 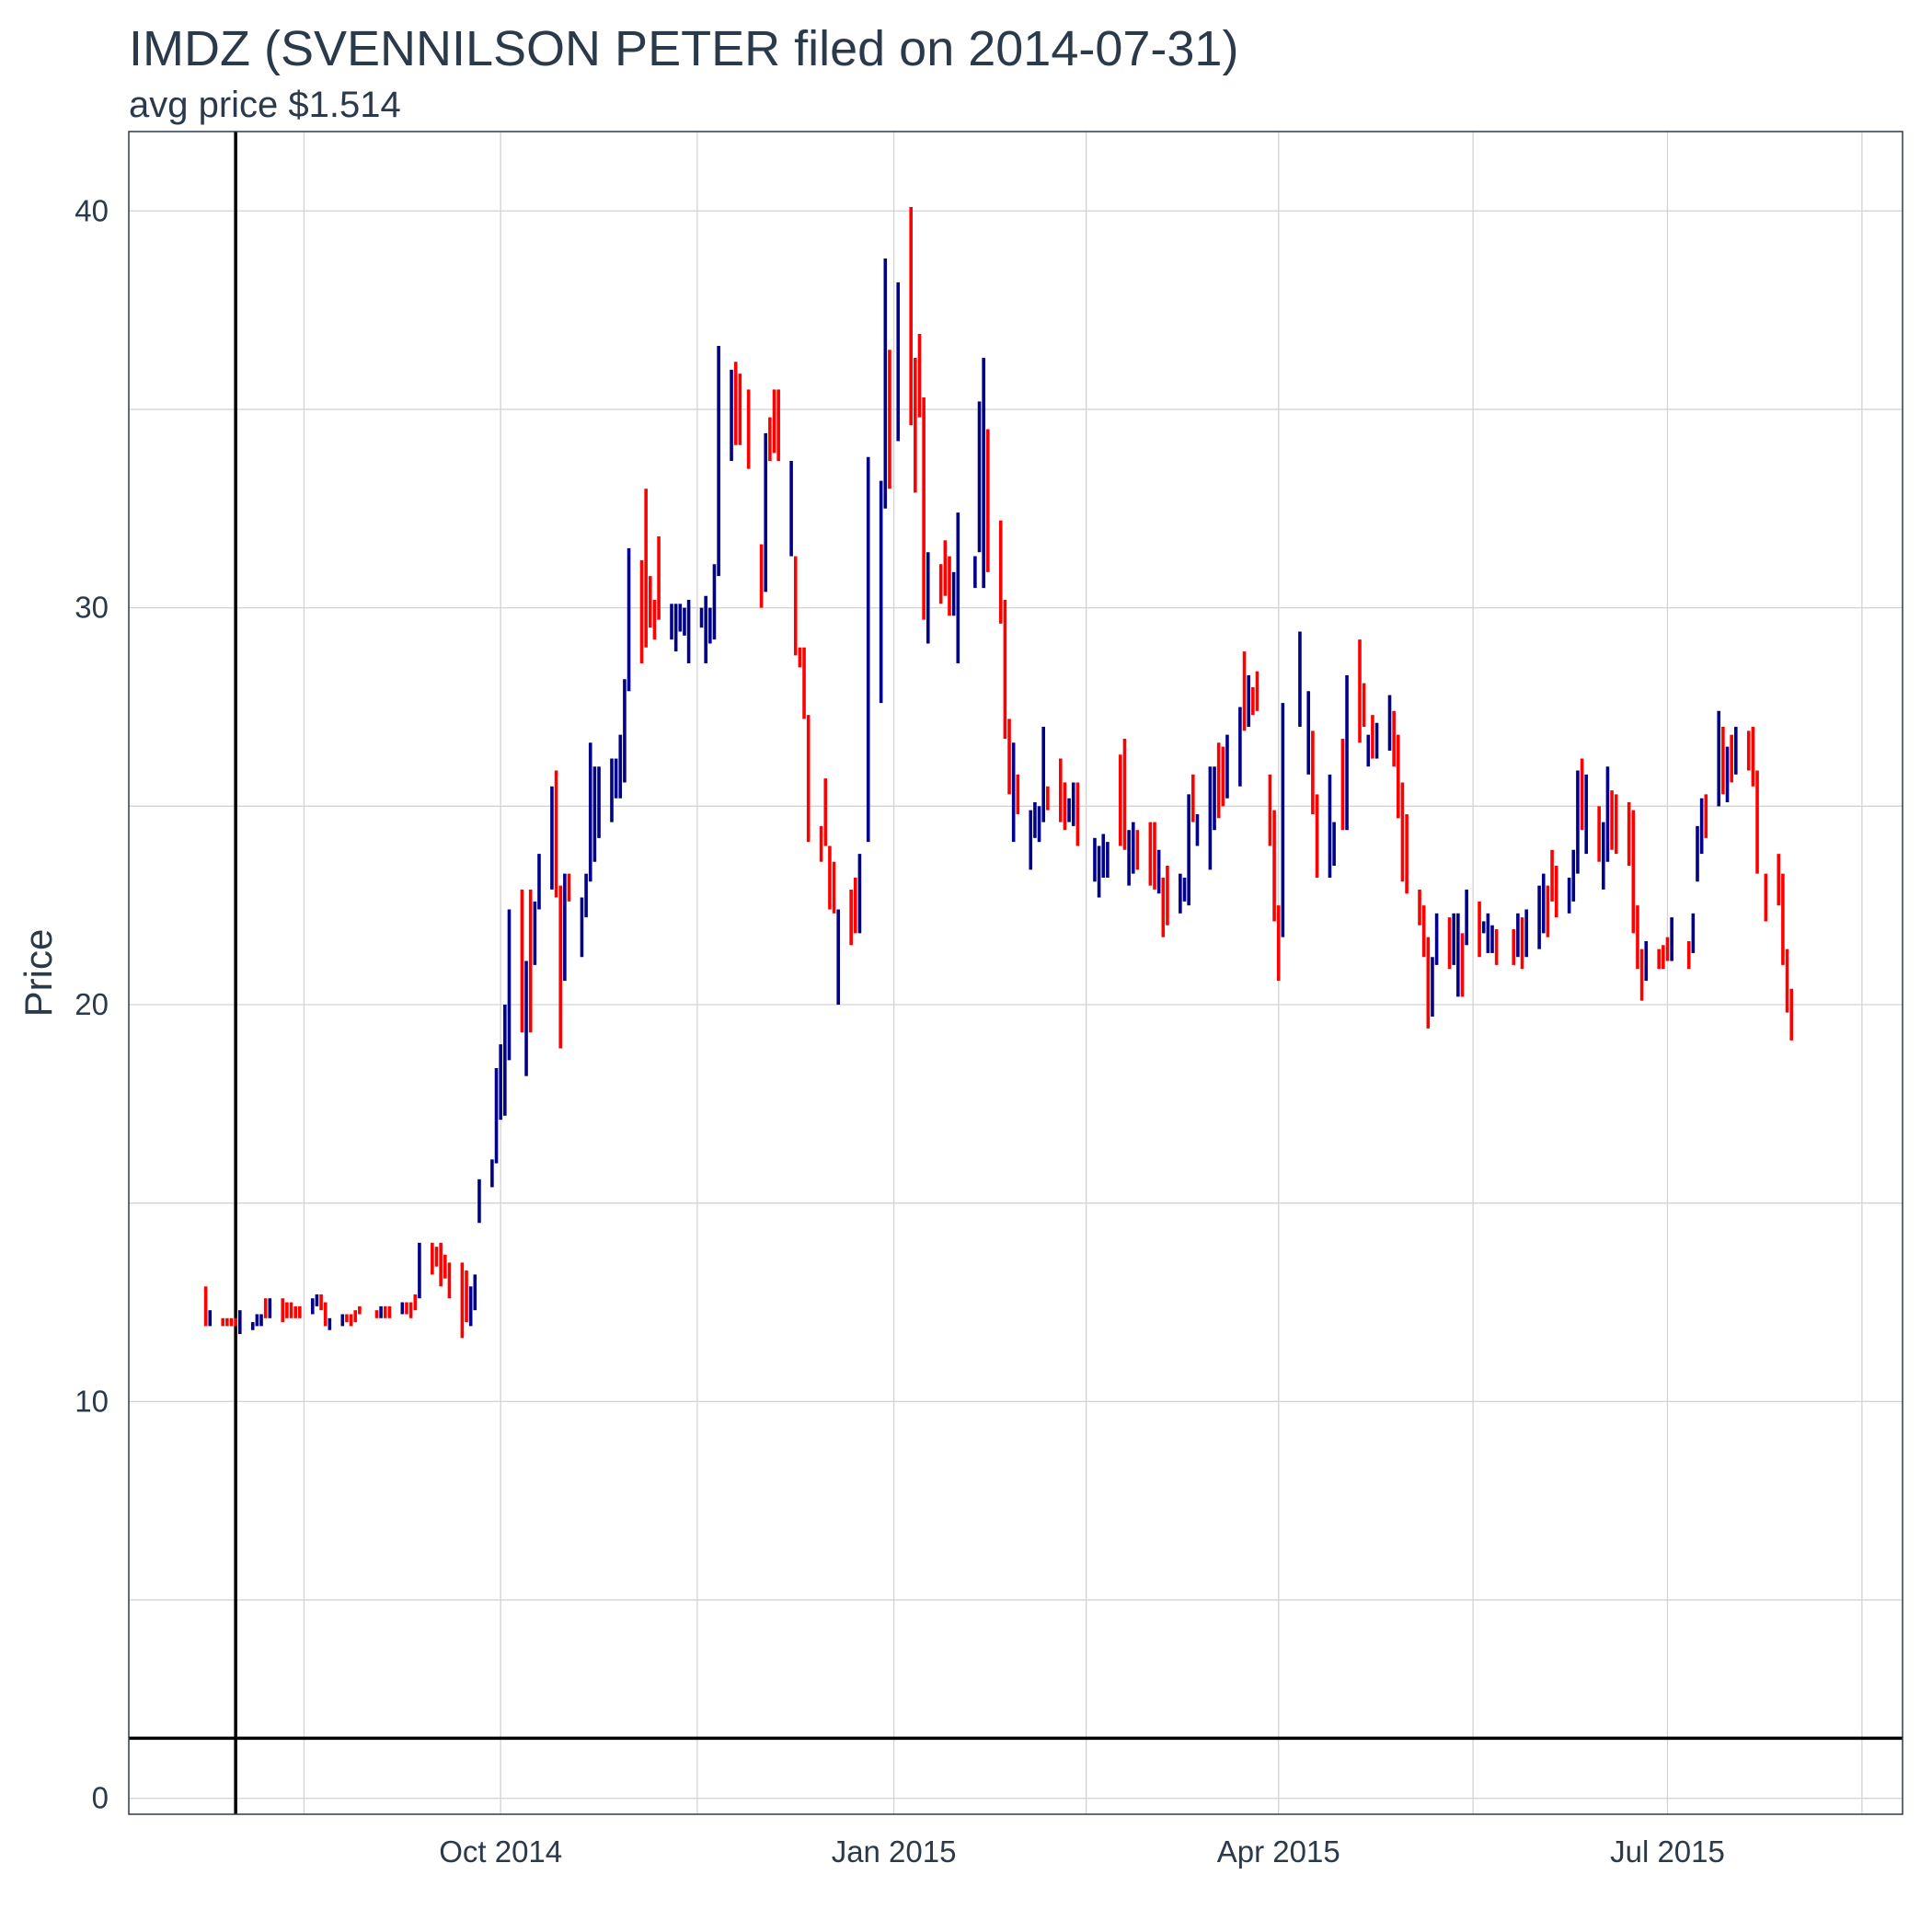 What do you see at coordinates (38, 974) in the screenshot?
I see `y-axis-title: Price` at bounding box center [38, 974].